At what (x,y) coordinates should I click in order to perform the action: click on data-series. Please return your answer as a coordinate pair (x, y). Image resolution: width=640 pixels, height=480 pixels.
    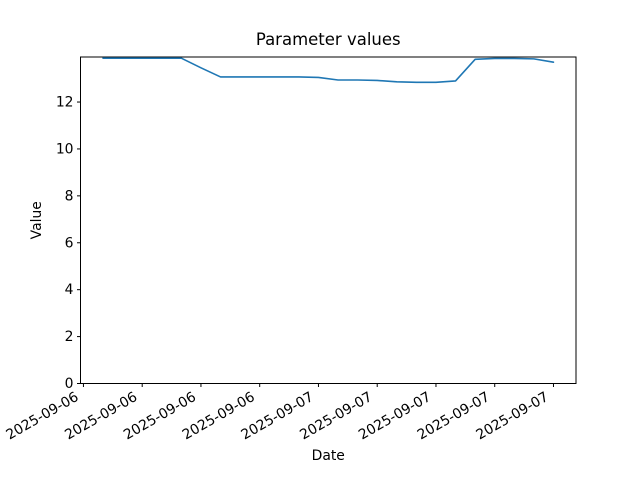
    Looking at the image, I should click on (328, 70).